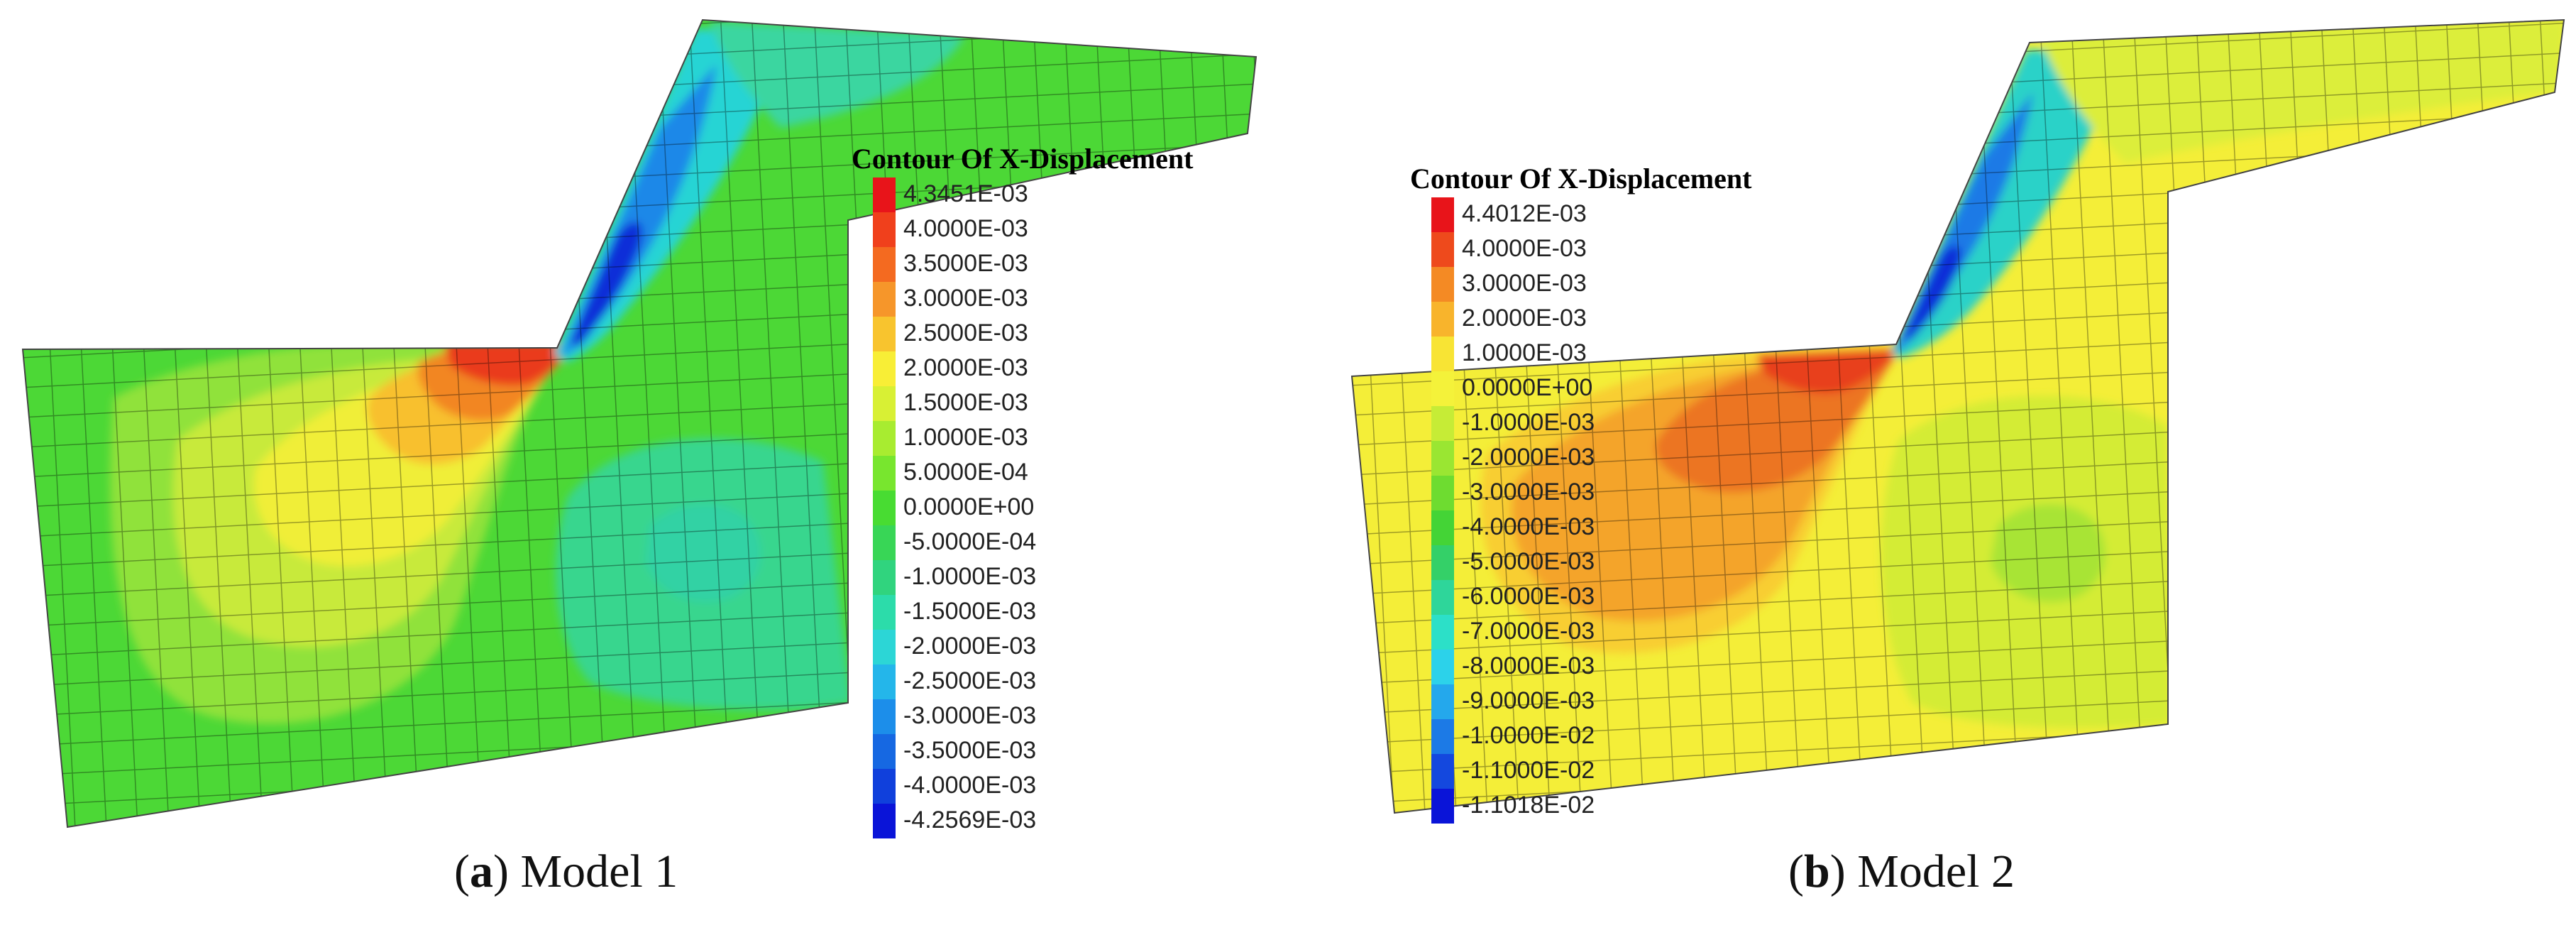 The height and width of the screenshot is (935, 2576). What do you see at coordinates (970, 750) in the screenshot?
I see `legend-value-label: -3.5000E-03` at bounding box center [970, 750].